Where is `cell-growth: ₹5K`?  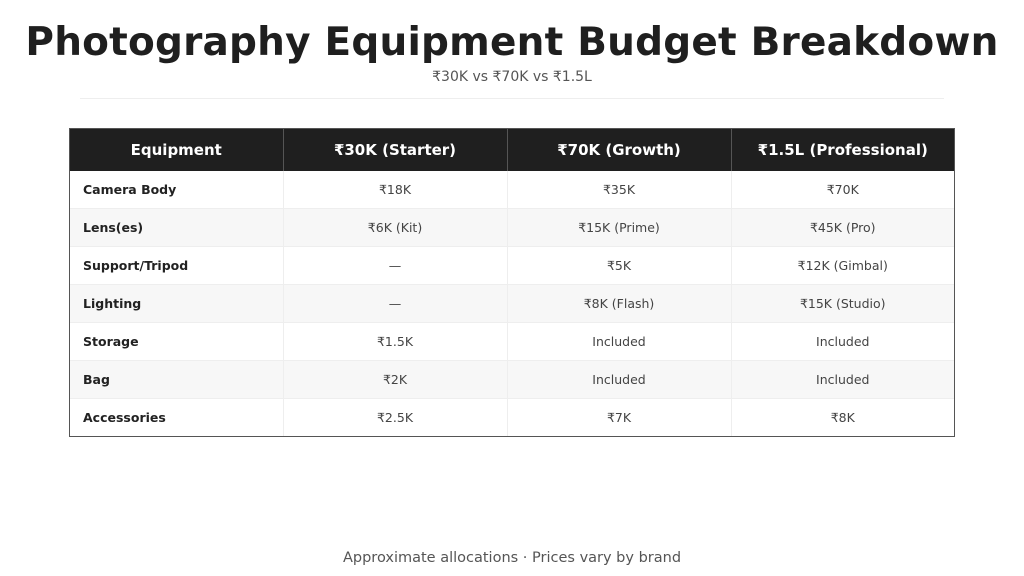
cell-growth: ₹5K is located at coordinates (618, 265).